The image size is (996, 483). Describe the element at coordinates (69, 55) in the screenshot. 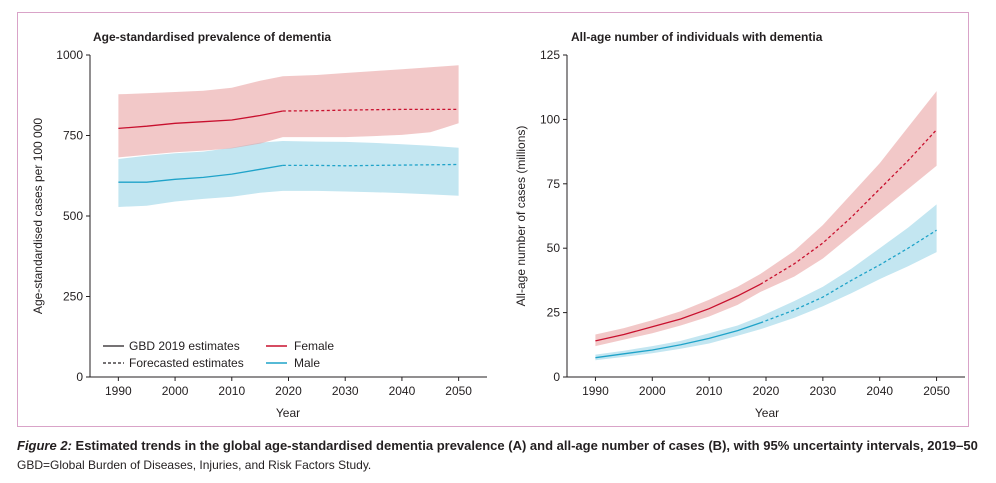

I see `y-tick-label: 1000` at that location.